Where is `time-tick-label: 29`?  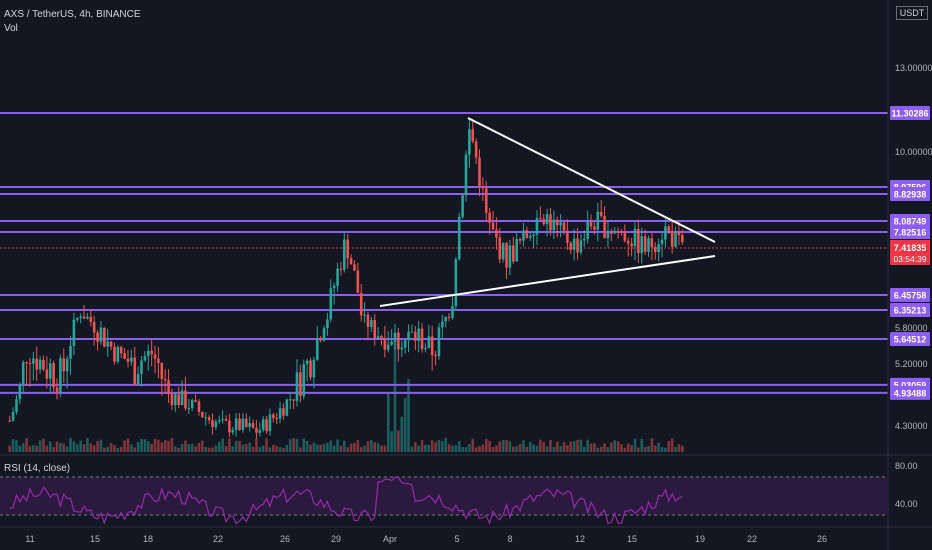 time-tick-label: 29 is located at coordinates (336, 539).